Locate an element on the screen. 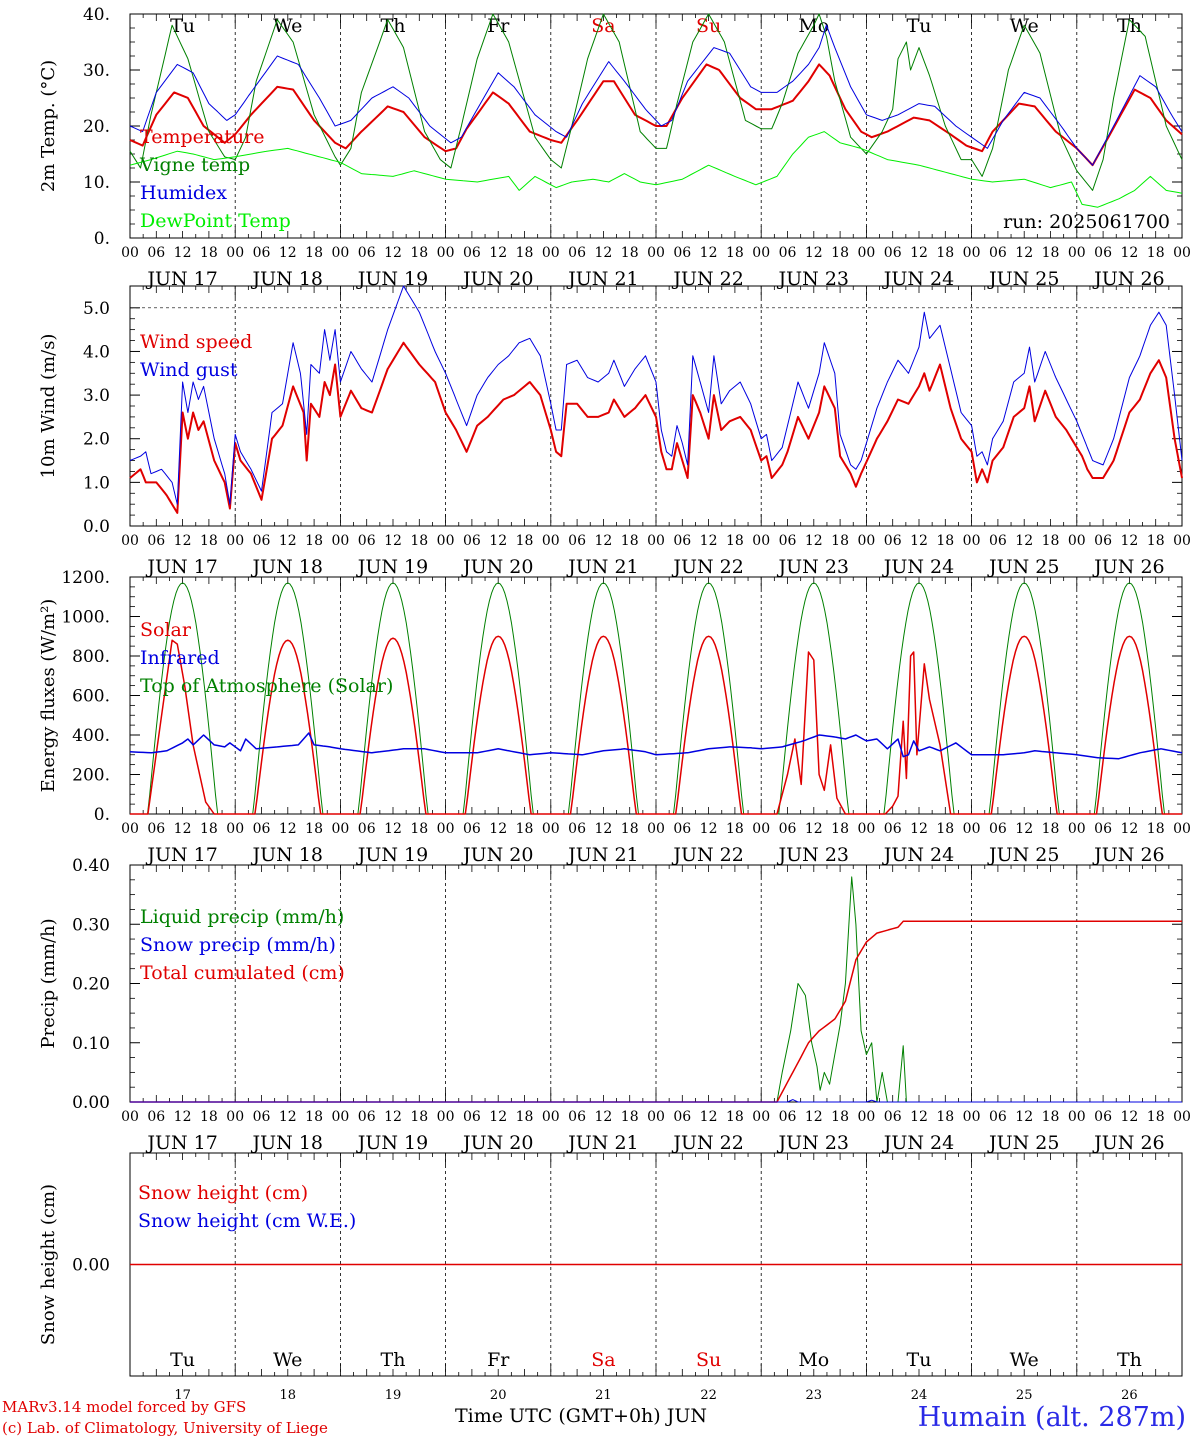 This screenshot has height=1440, width=1194. weekday-label: Sa is located at coordinates (603, 26).